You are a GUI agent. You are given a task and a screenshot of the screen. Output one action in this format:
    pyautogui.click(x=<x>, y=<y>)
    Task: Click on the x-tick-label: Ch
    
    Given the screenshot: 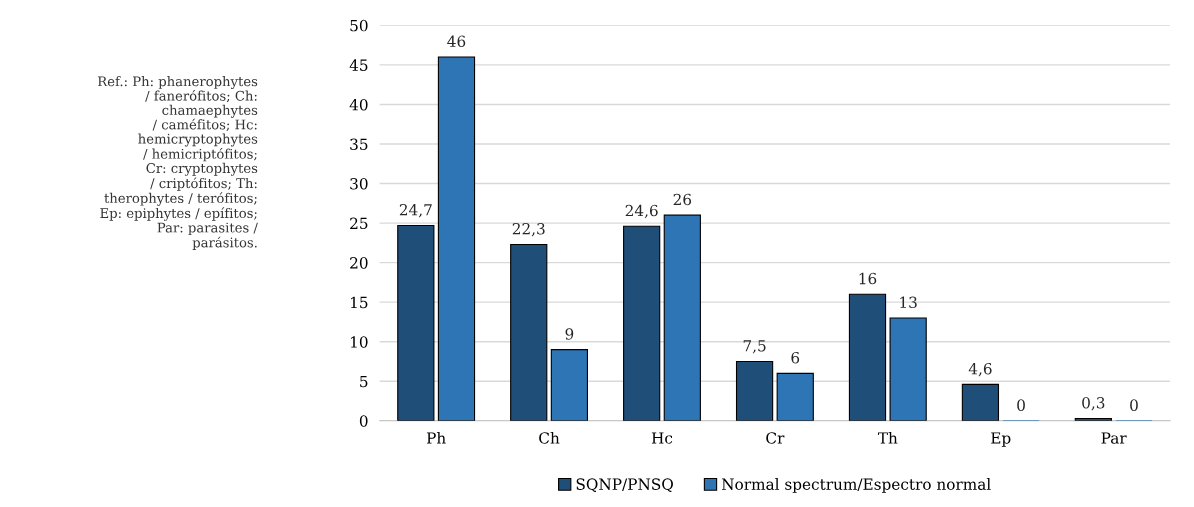 What is the action you would take?
    pyautogui.click(x=549, y=437)
    